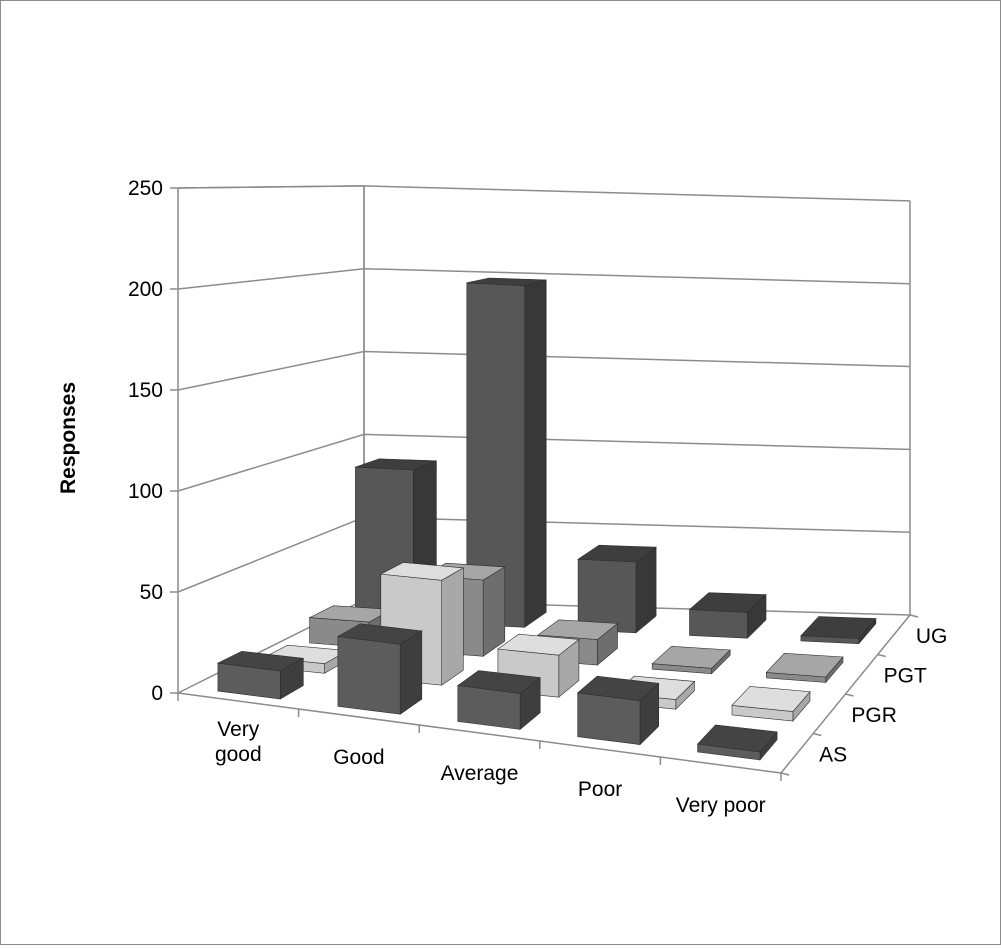 The image size is (1001, 949). I want to click on x-tick-label-line: Poor, so click(600, 789).